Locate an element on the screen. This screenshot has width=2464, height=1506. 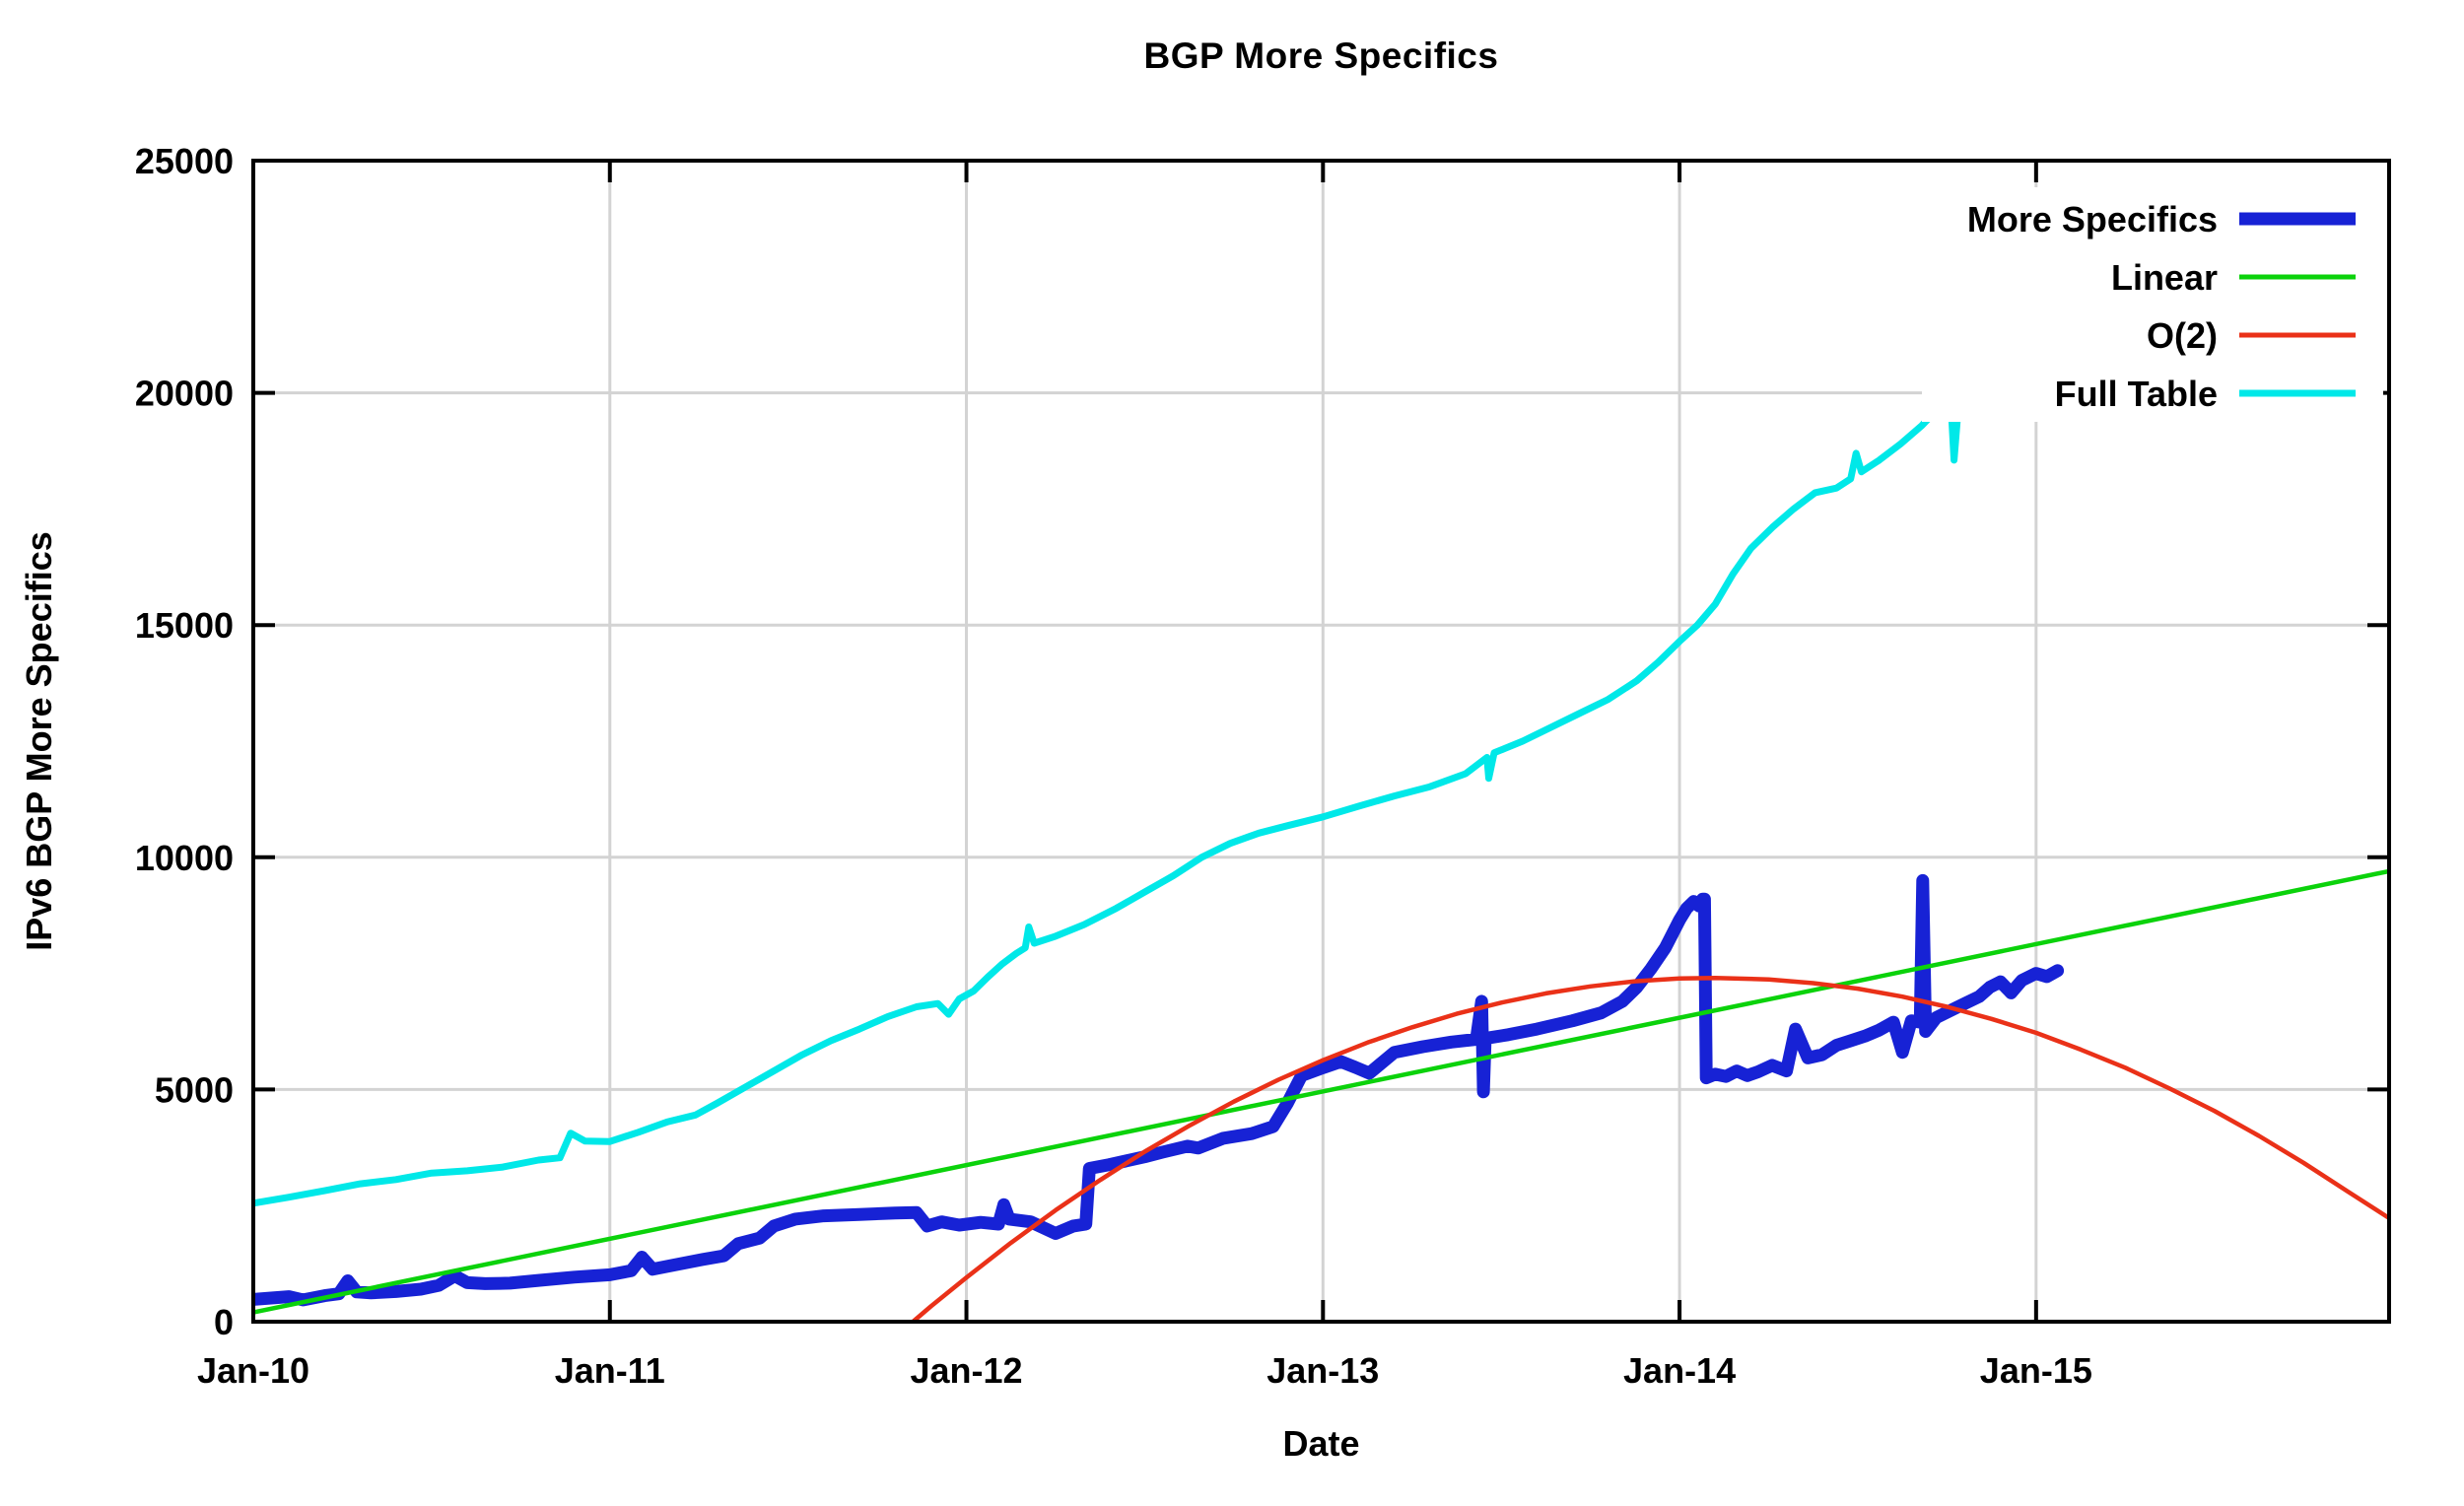
legend-label-o-2-: O(2) is located at coordinates (2182, 335).